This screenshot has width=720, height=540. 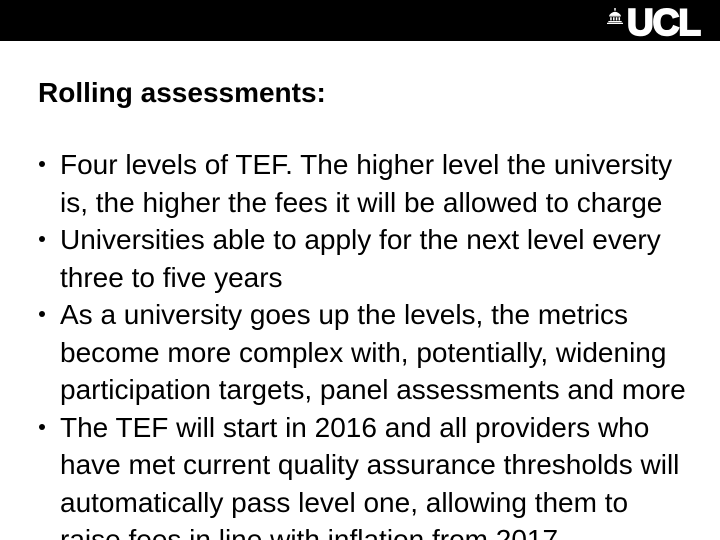 I want to click on slide-title: Rolling assessments:, so click(x=182, y=92).